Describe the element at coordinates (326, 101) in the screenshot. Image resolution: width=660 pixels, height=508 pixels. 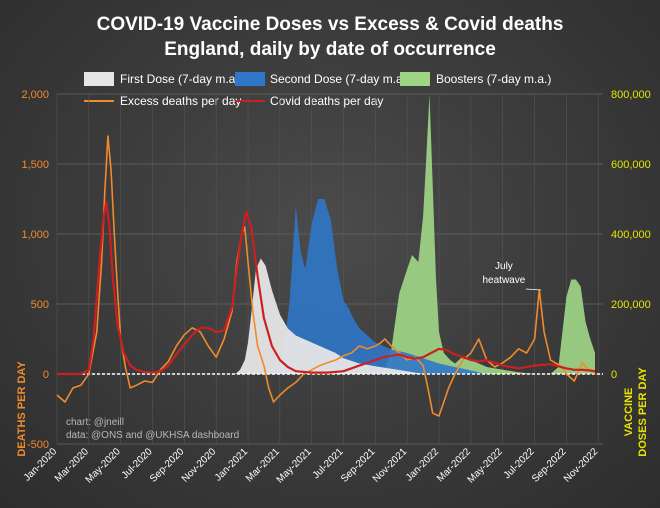
I see `legend-label-covid-deaths: Covid deaths per day` at that location.